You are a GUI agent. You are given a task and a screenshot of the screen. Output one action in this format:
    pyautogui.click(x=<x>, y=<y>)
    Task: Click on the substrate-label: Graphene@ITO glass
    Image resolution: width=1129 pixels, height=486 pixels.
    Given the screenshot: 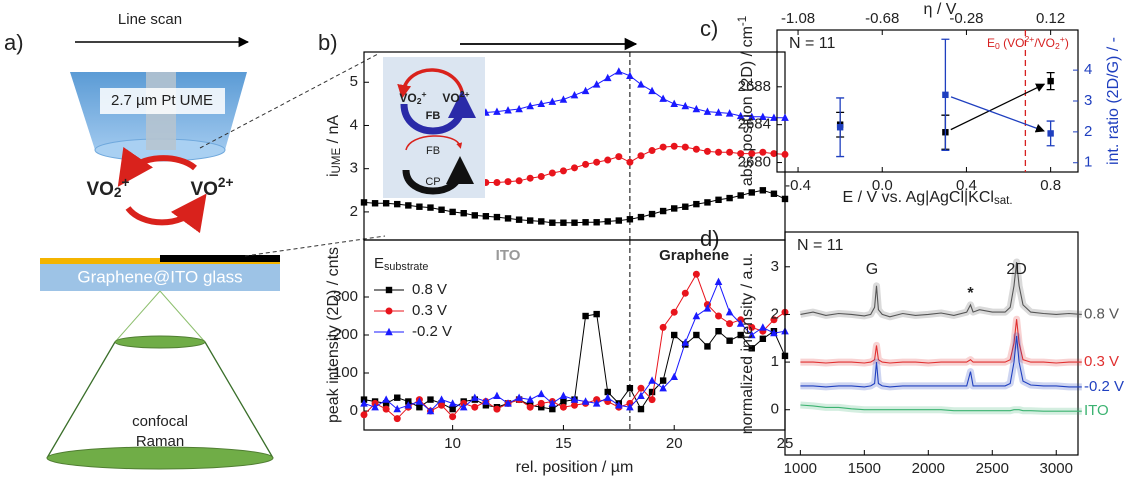 What is the action you would take?
    pyautogui.click(x=159, y=276)
    